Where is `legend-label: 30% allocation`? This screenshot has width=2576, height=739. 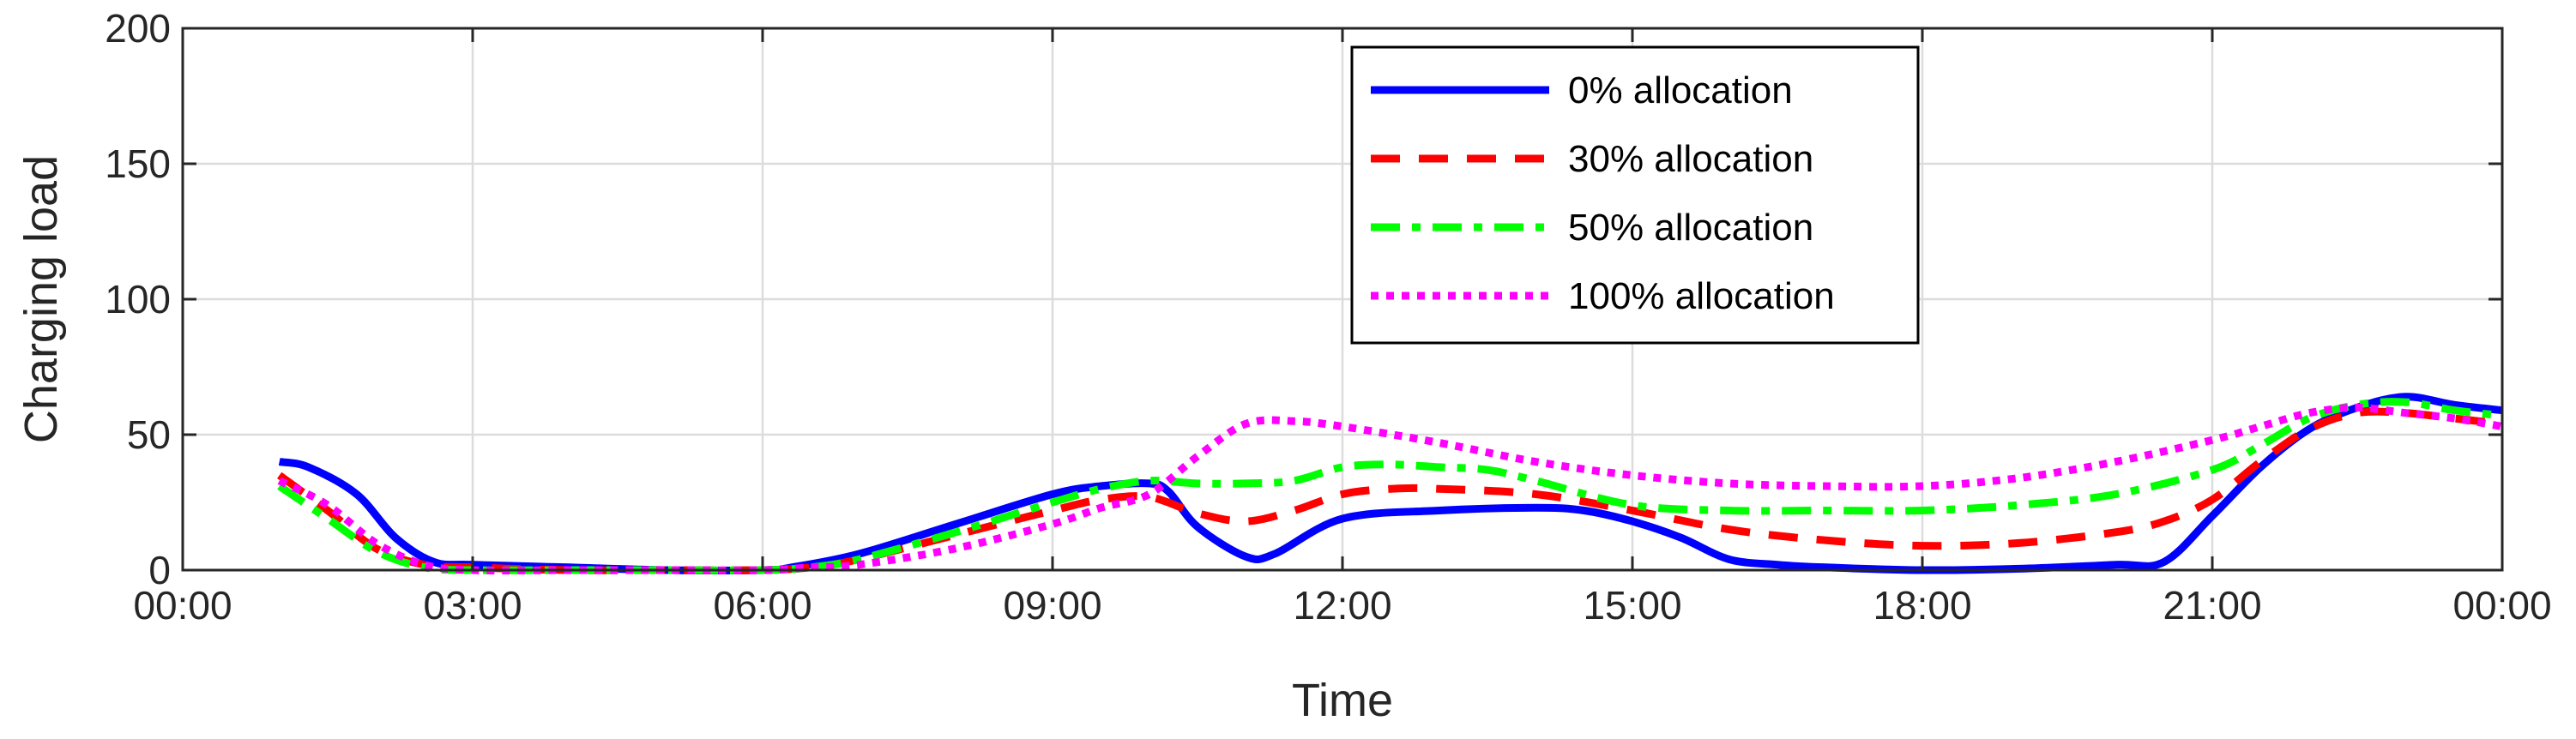
legend-label: 30% allocation is located at coordinates (1690, 159).